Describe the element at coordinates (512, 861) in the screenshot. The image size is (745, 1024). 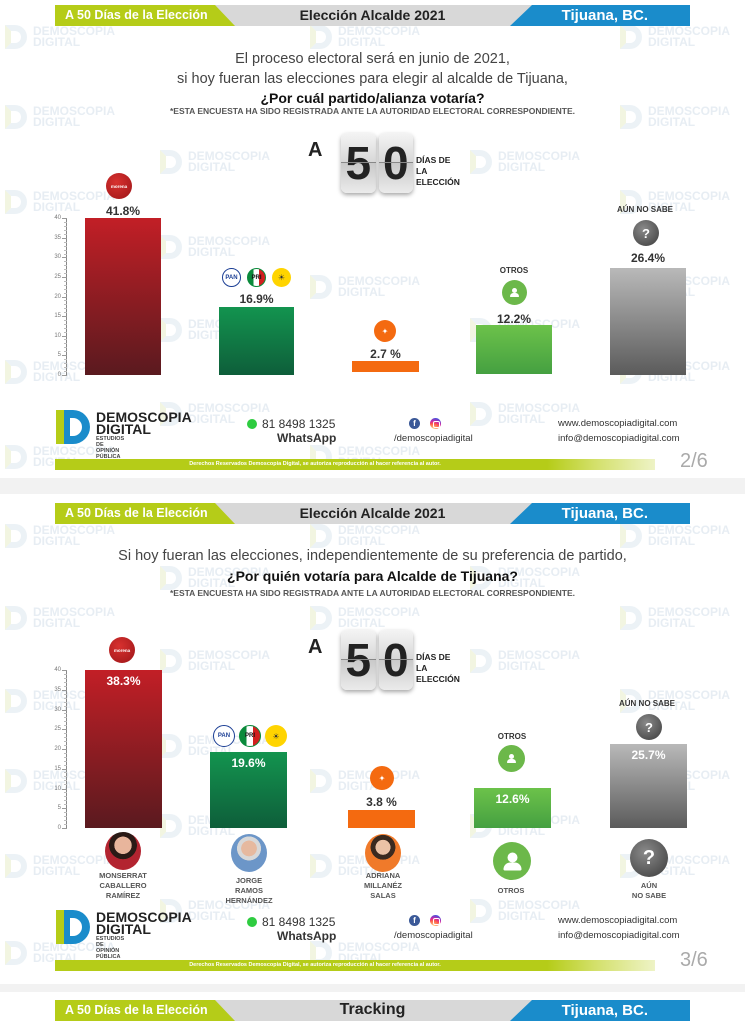
I see `otros-person-icon` at that location.